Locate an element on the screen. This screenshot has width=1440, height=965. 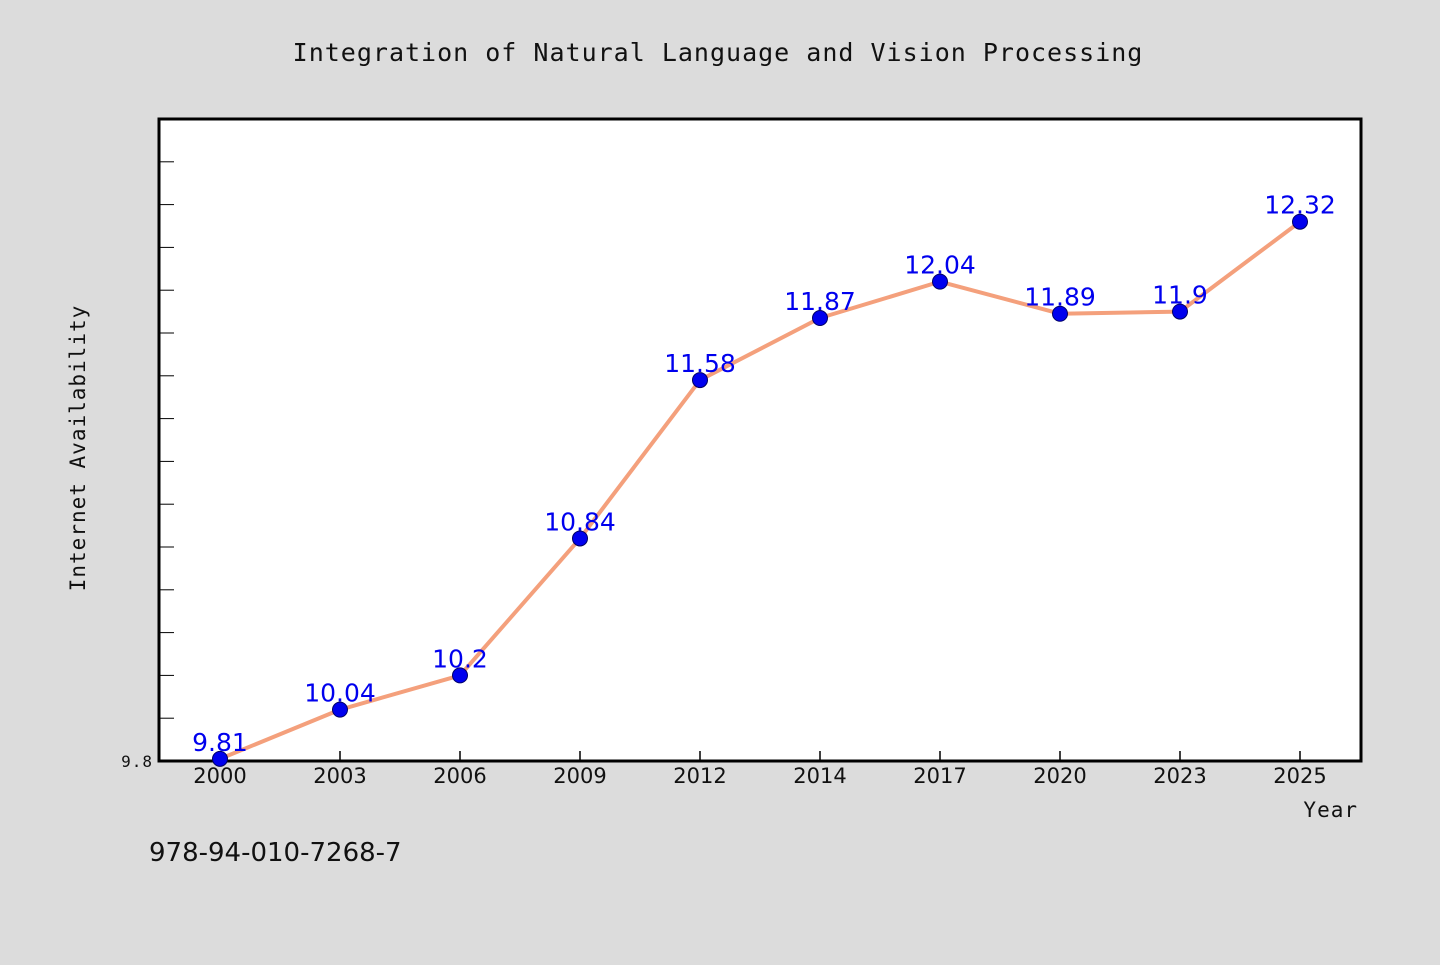
x-tick-label: 2014 is located at coordinates (819, 776).